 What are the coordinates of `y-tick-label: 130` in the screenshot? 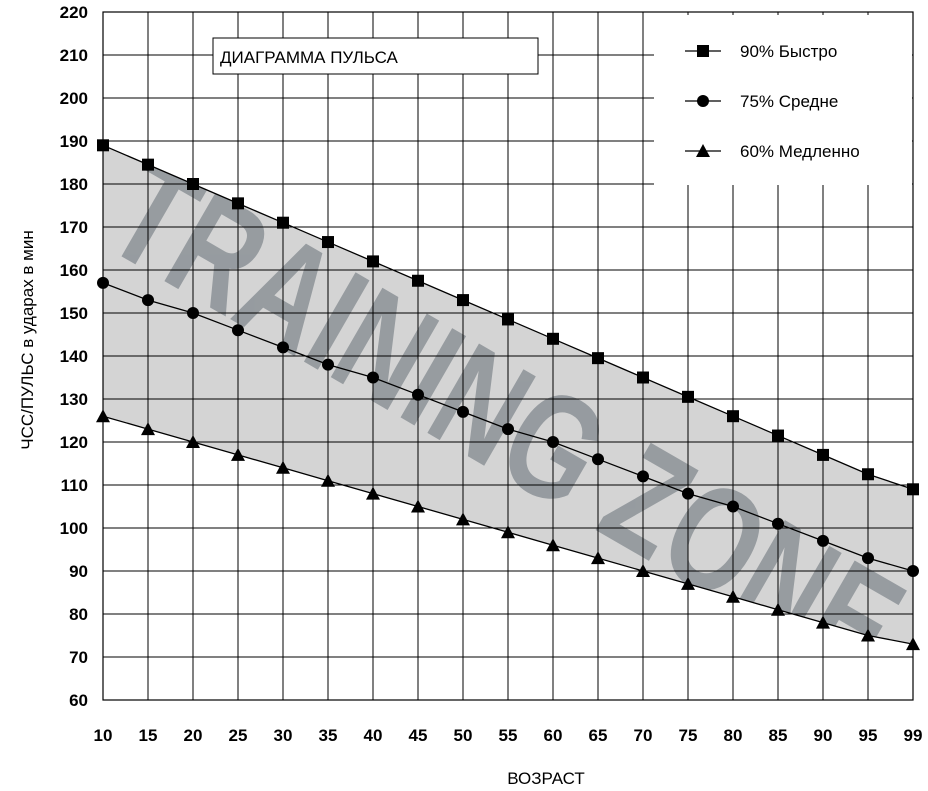 It's located at (74, 399).